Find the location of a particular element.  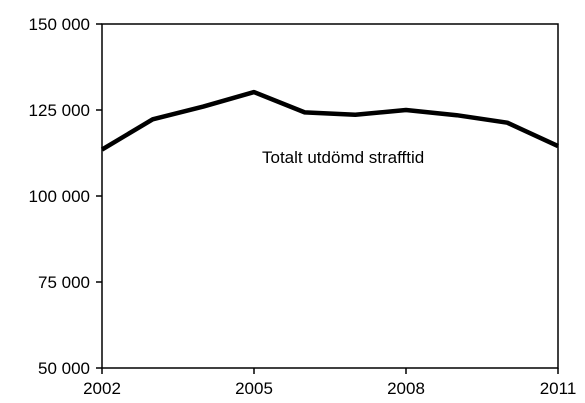

y-axis-ticks: 50 000 75 000 100 000 125 000 150 000 is located at coordinates (65, 196).